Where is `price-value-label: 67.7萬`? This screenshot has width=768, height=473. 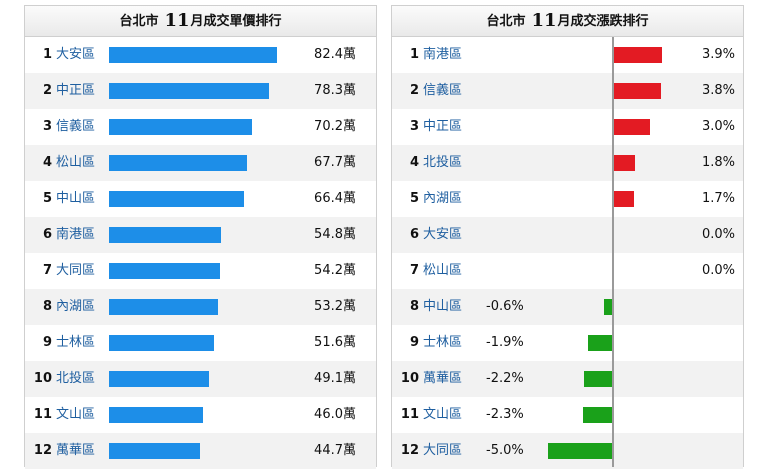
price-value-label: 67.7萬 is located at coordinates (335, 162).